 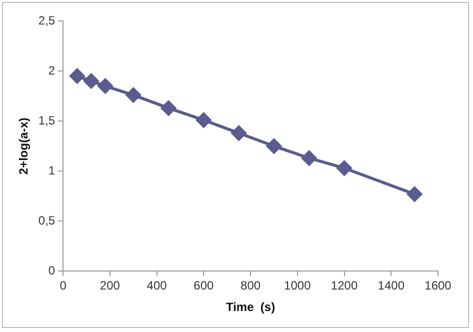 What do you see at coordinates (47, 20) in the screenshot?
I see `y-tick-label: 2,5` at bounding box center [47, 20].